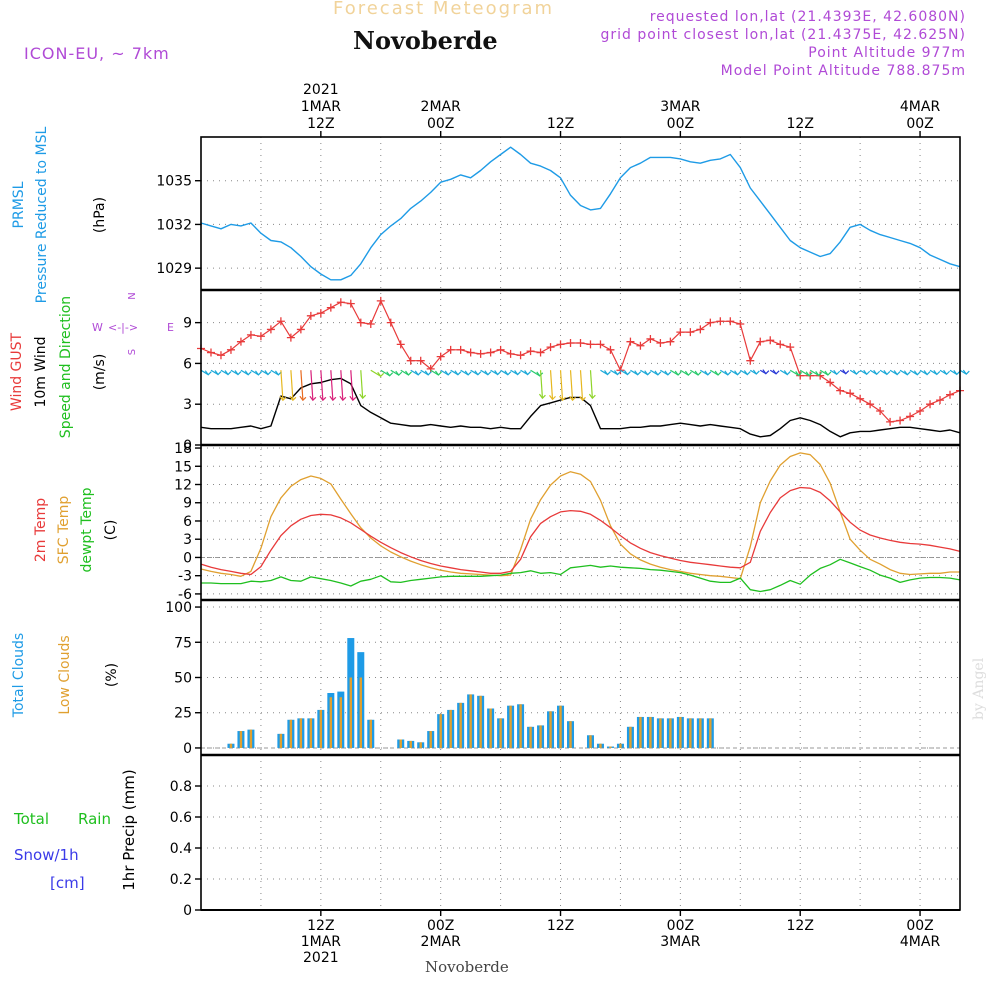  Describe the element at coordinates (42, 214) in the screenshot. I see `label-pressure-msl: Pressure Reduced to MSL` at that location.